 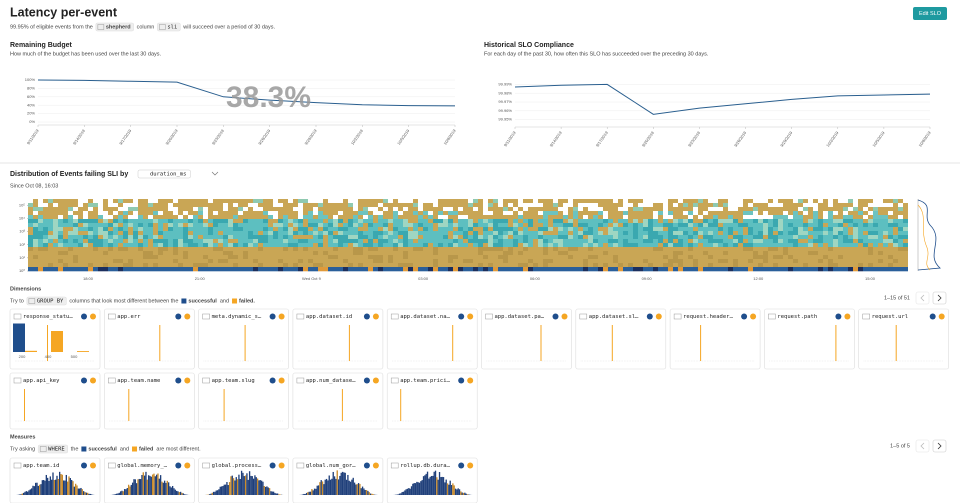 What do you see at coordinates (394, 316) in the screenshot?
I see `card-icon` at bounding box center [394, 316].